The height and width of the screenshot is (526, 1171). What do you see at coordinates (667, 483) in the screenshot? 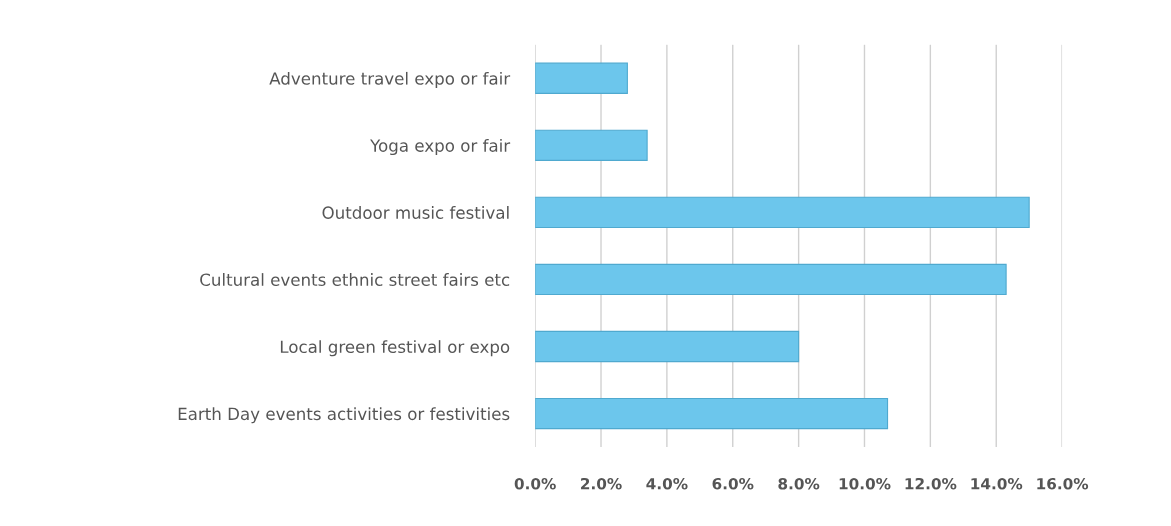
I see `x-tick-label: 4.0%` at bounding box center [667, 483].